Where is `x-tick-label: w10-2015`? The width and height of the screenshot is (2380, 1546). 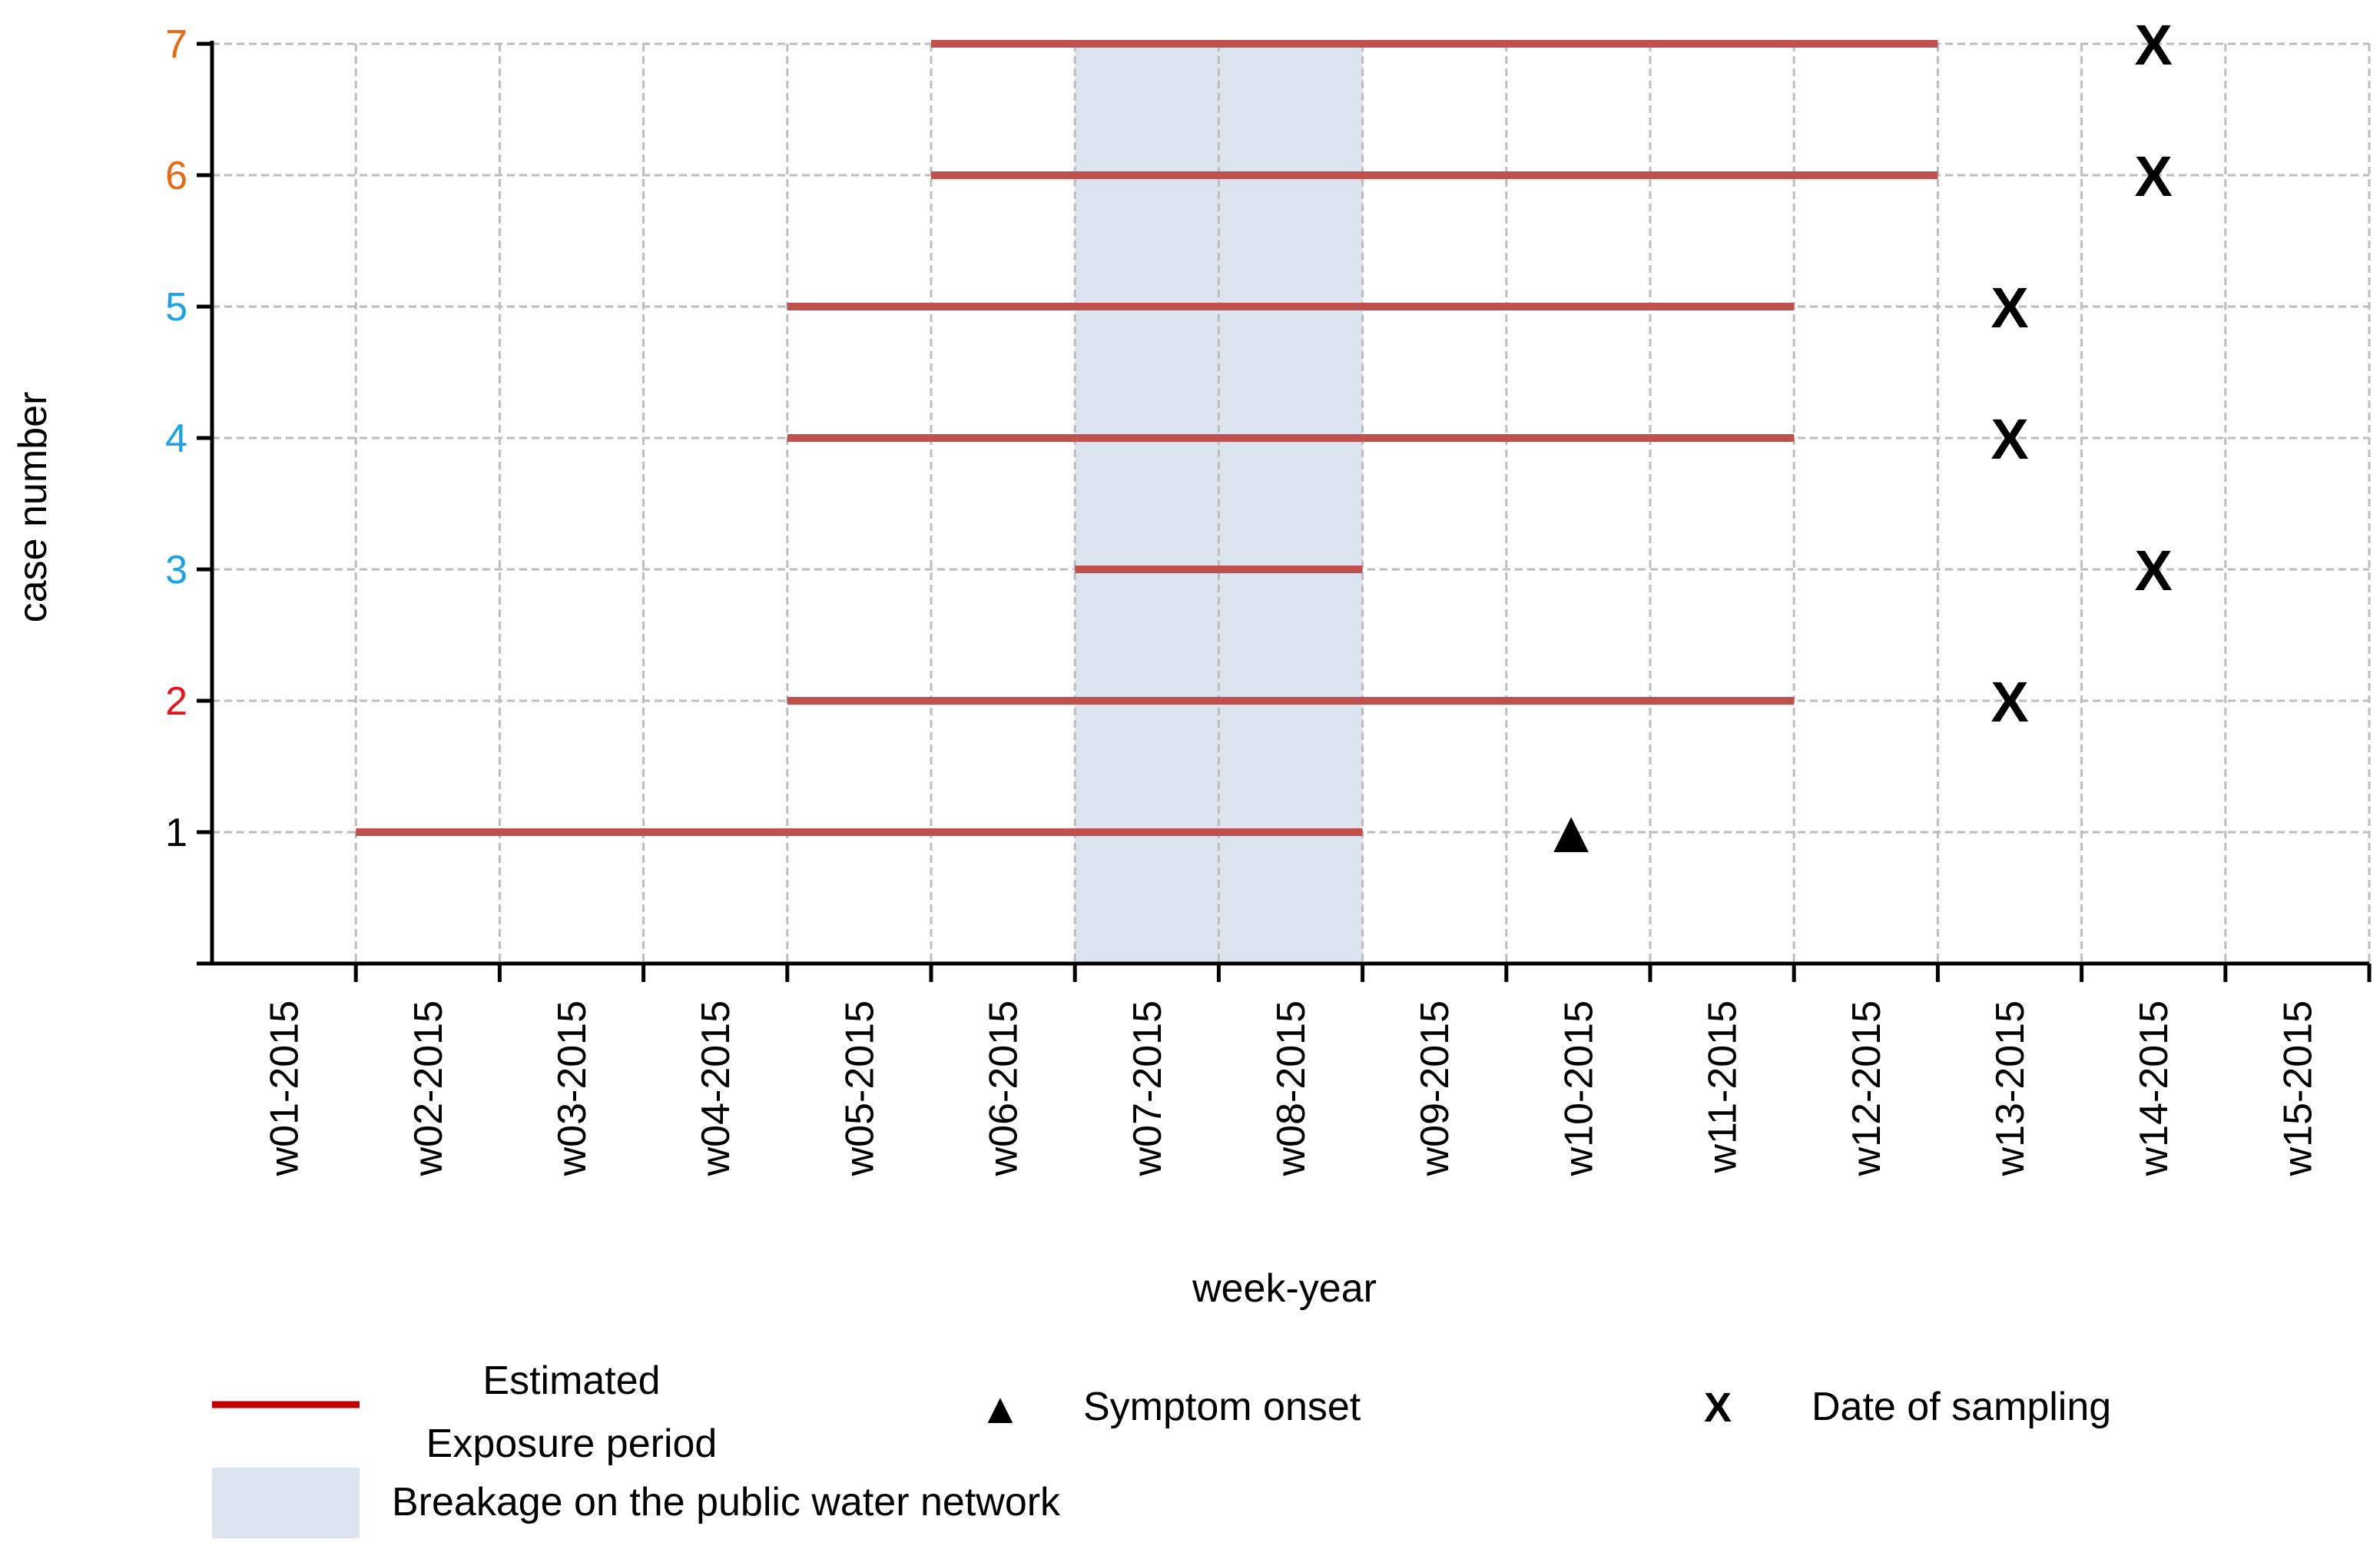 x-tick-label: w10-2015 is located at coordinates (1578, 1088).